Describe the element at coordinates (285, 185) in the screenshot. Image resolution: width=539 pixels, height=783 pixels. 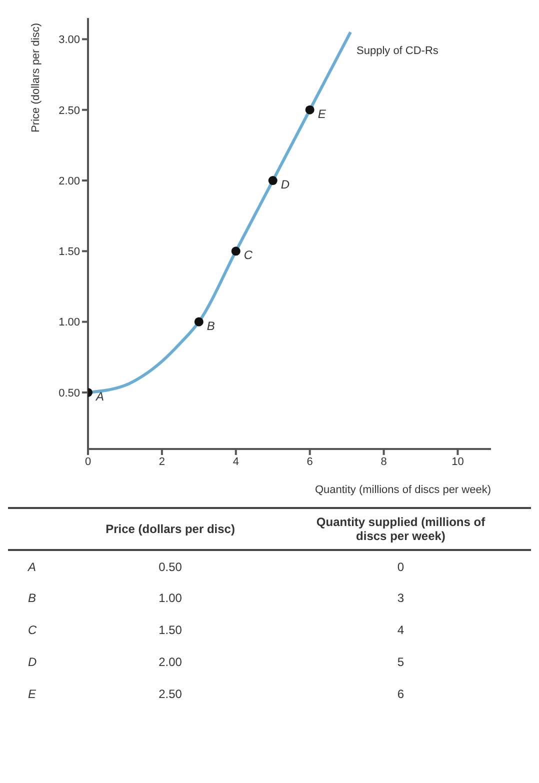
I see `data-label: D` at that location.